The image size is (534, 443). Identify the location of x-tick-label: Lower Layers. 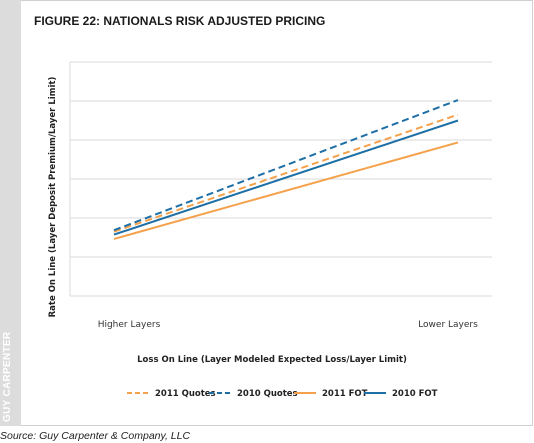
(448, 325).